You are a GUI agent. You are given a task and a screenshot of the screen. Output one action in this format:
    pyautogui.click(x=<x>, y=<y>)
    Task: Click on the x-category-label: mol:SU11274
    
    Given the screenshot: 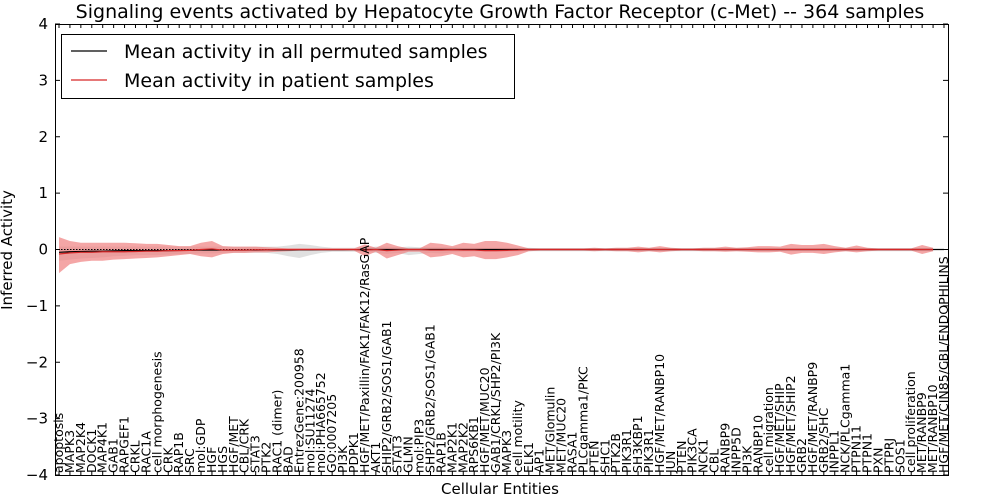 What is the action you would take?
    pyautogui.click(x=309, y=431)
    